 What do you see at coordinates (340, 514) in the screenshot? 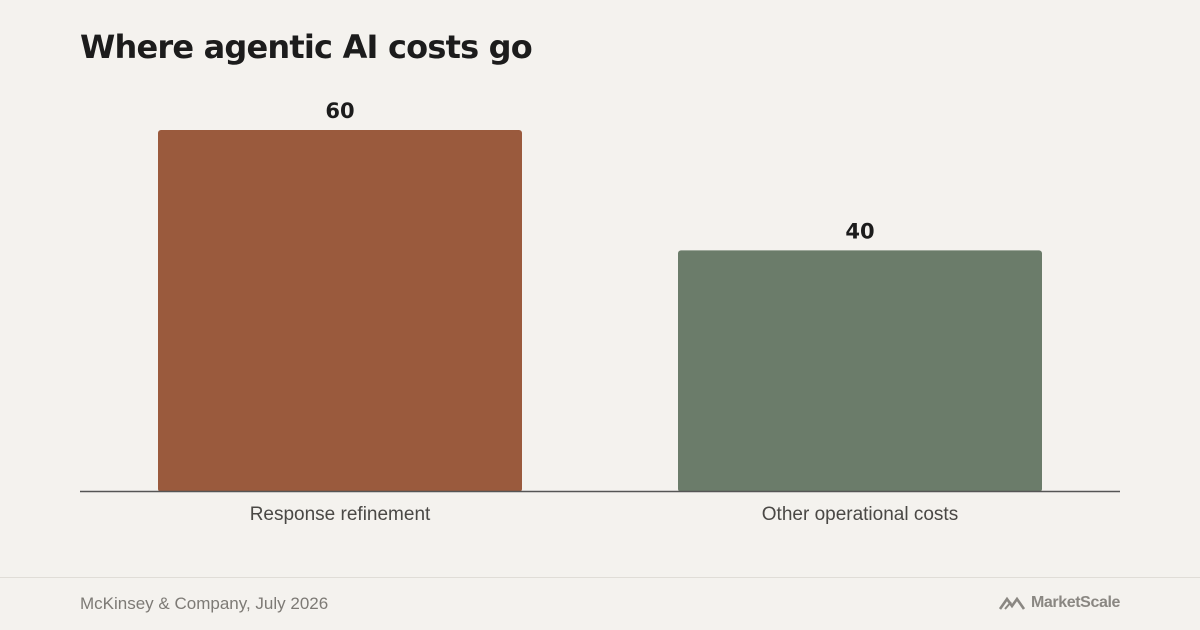
I see `category-label-response-refinement: Response refinement` at bounding box center [340, 514].